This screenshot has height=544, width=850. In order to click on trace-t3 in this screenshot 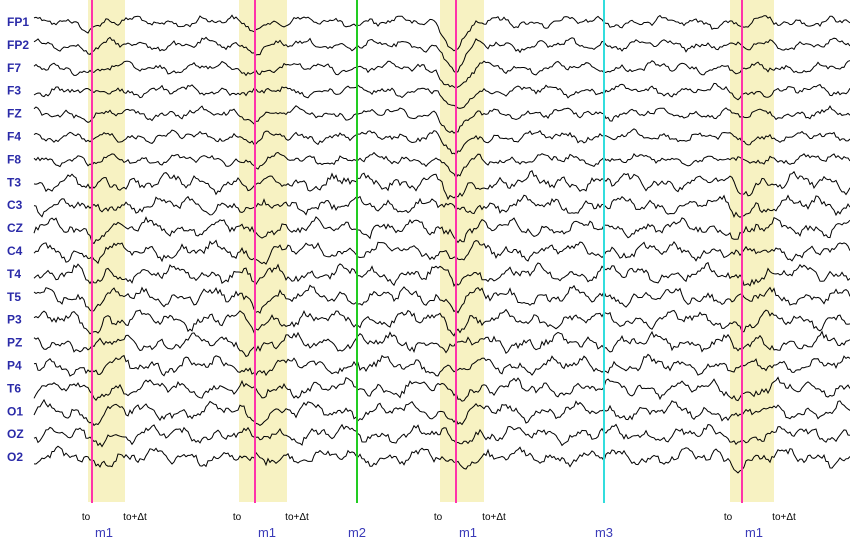, I will do `click(441, 185)`.